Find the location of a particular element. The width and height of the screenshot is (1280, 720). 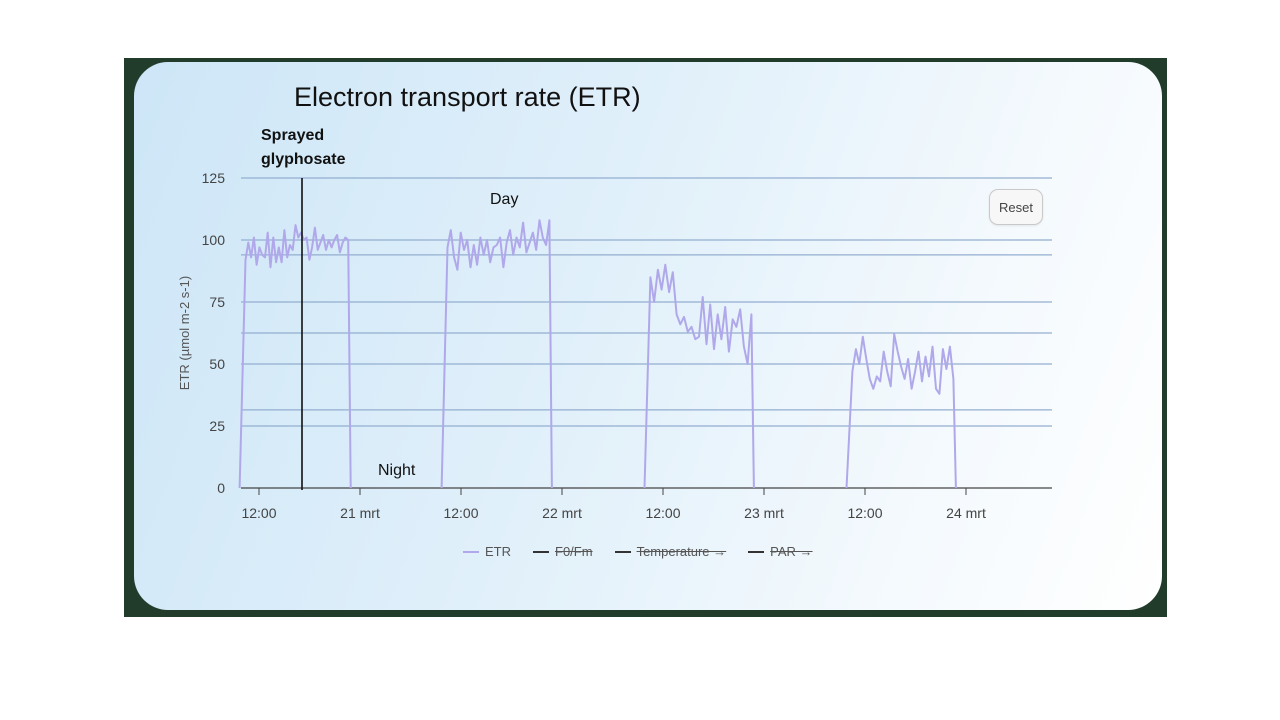

y-tick-label-5: 125 is located at coordinates (214, 178).